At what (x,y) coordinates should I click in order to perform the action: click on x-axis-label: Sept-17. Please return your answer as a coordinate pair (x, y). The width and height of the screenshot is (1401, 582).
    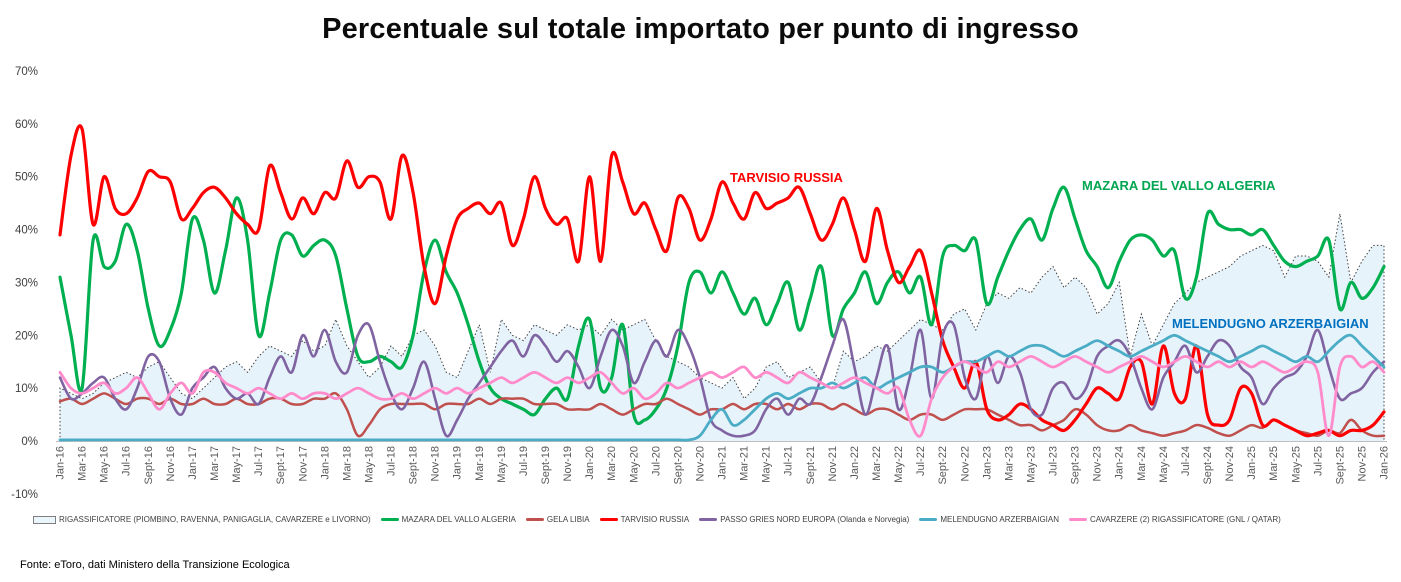
    Looking at the image, I should click on (281, 465).